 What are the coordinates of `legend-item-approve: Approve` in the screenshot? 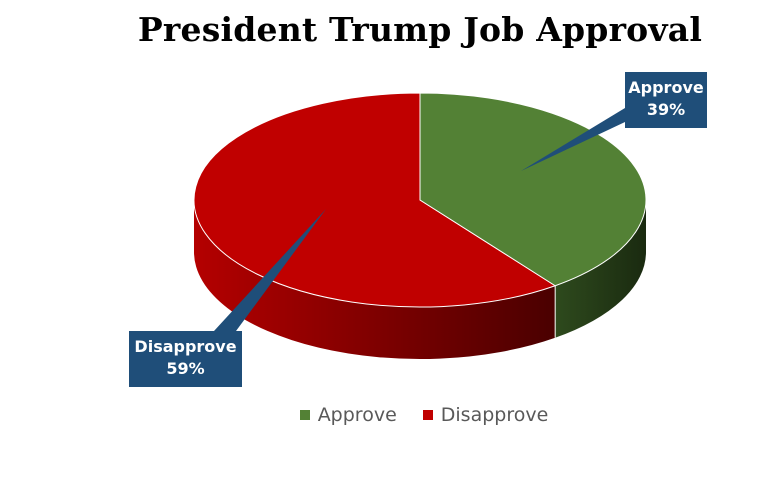 It's located at (348, 415).